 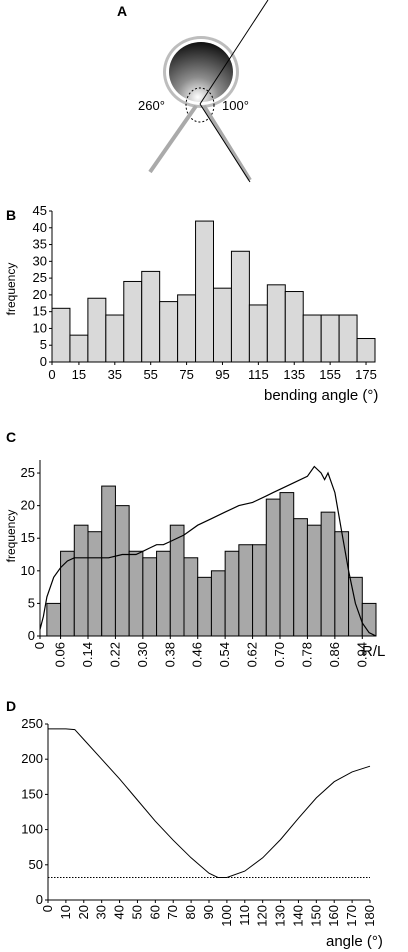 What do you see at coordinates (294, 374) in the screenshot?
I see `x-tick-label: 135` at bounding box center [294, 374].